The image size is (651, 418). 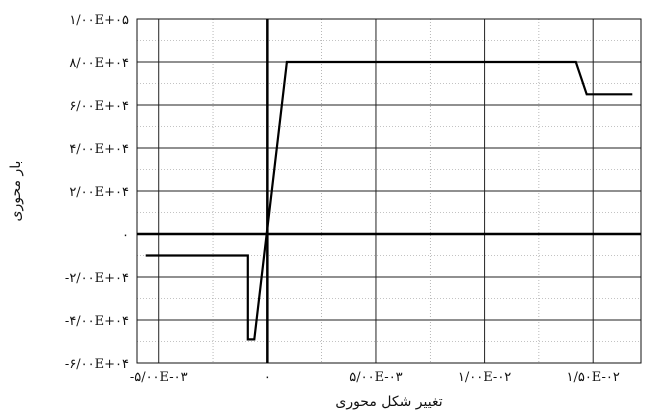 I want to click on y-tick-label: ۸/۰۰E+۰۴, so click(x=99, y=63).